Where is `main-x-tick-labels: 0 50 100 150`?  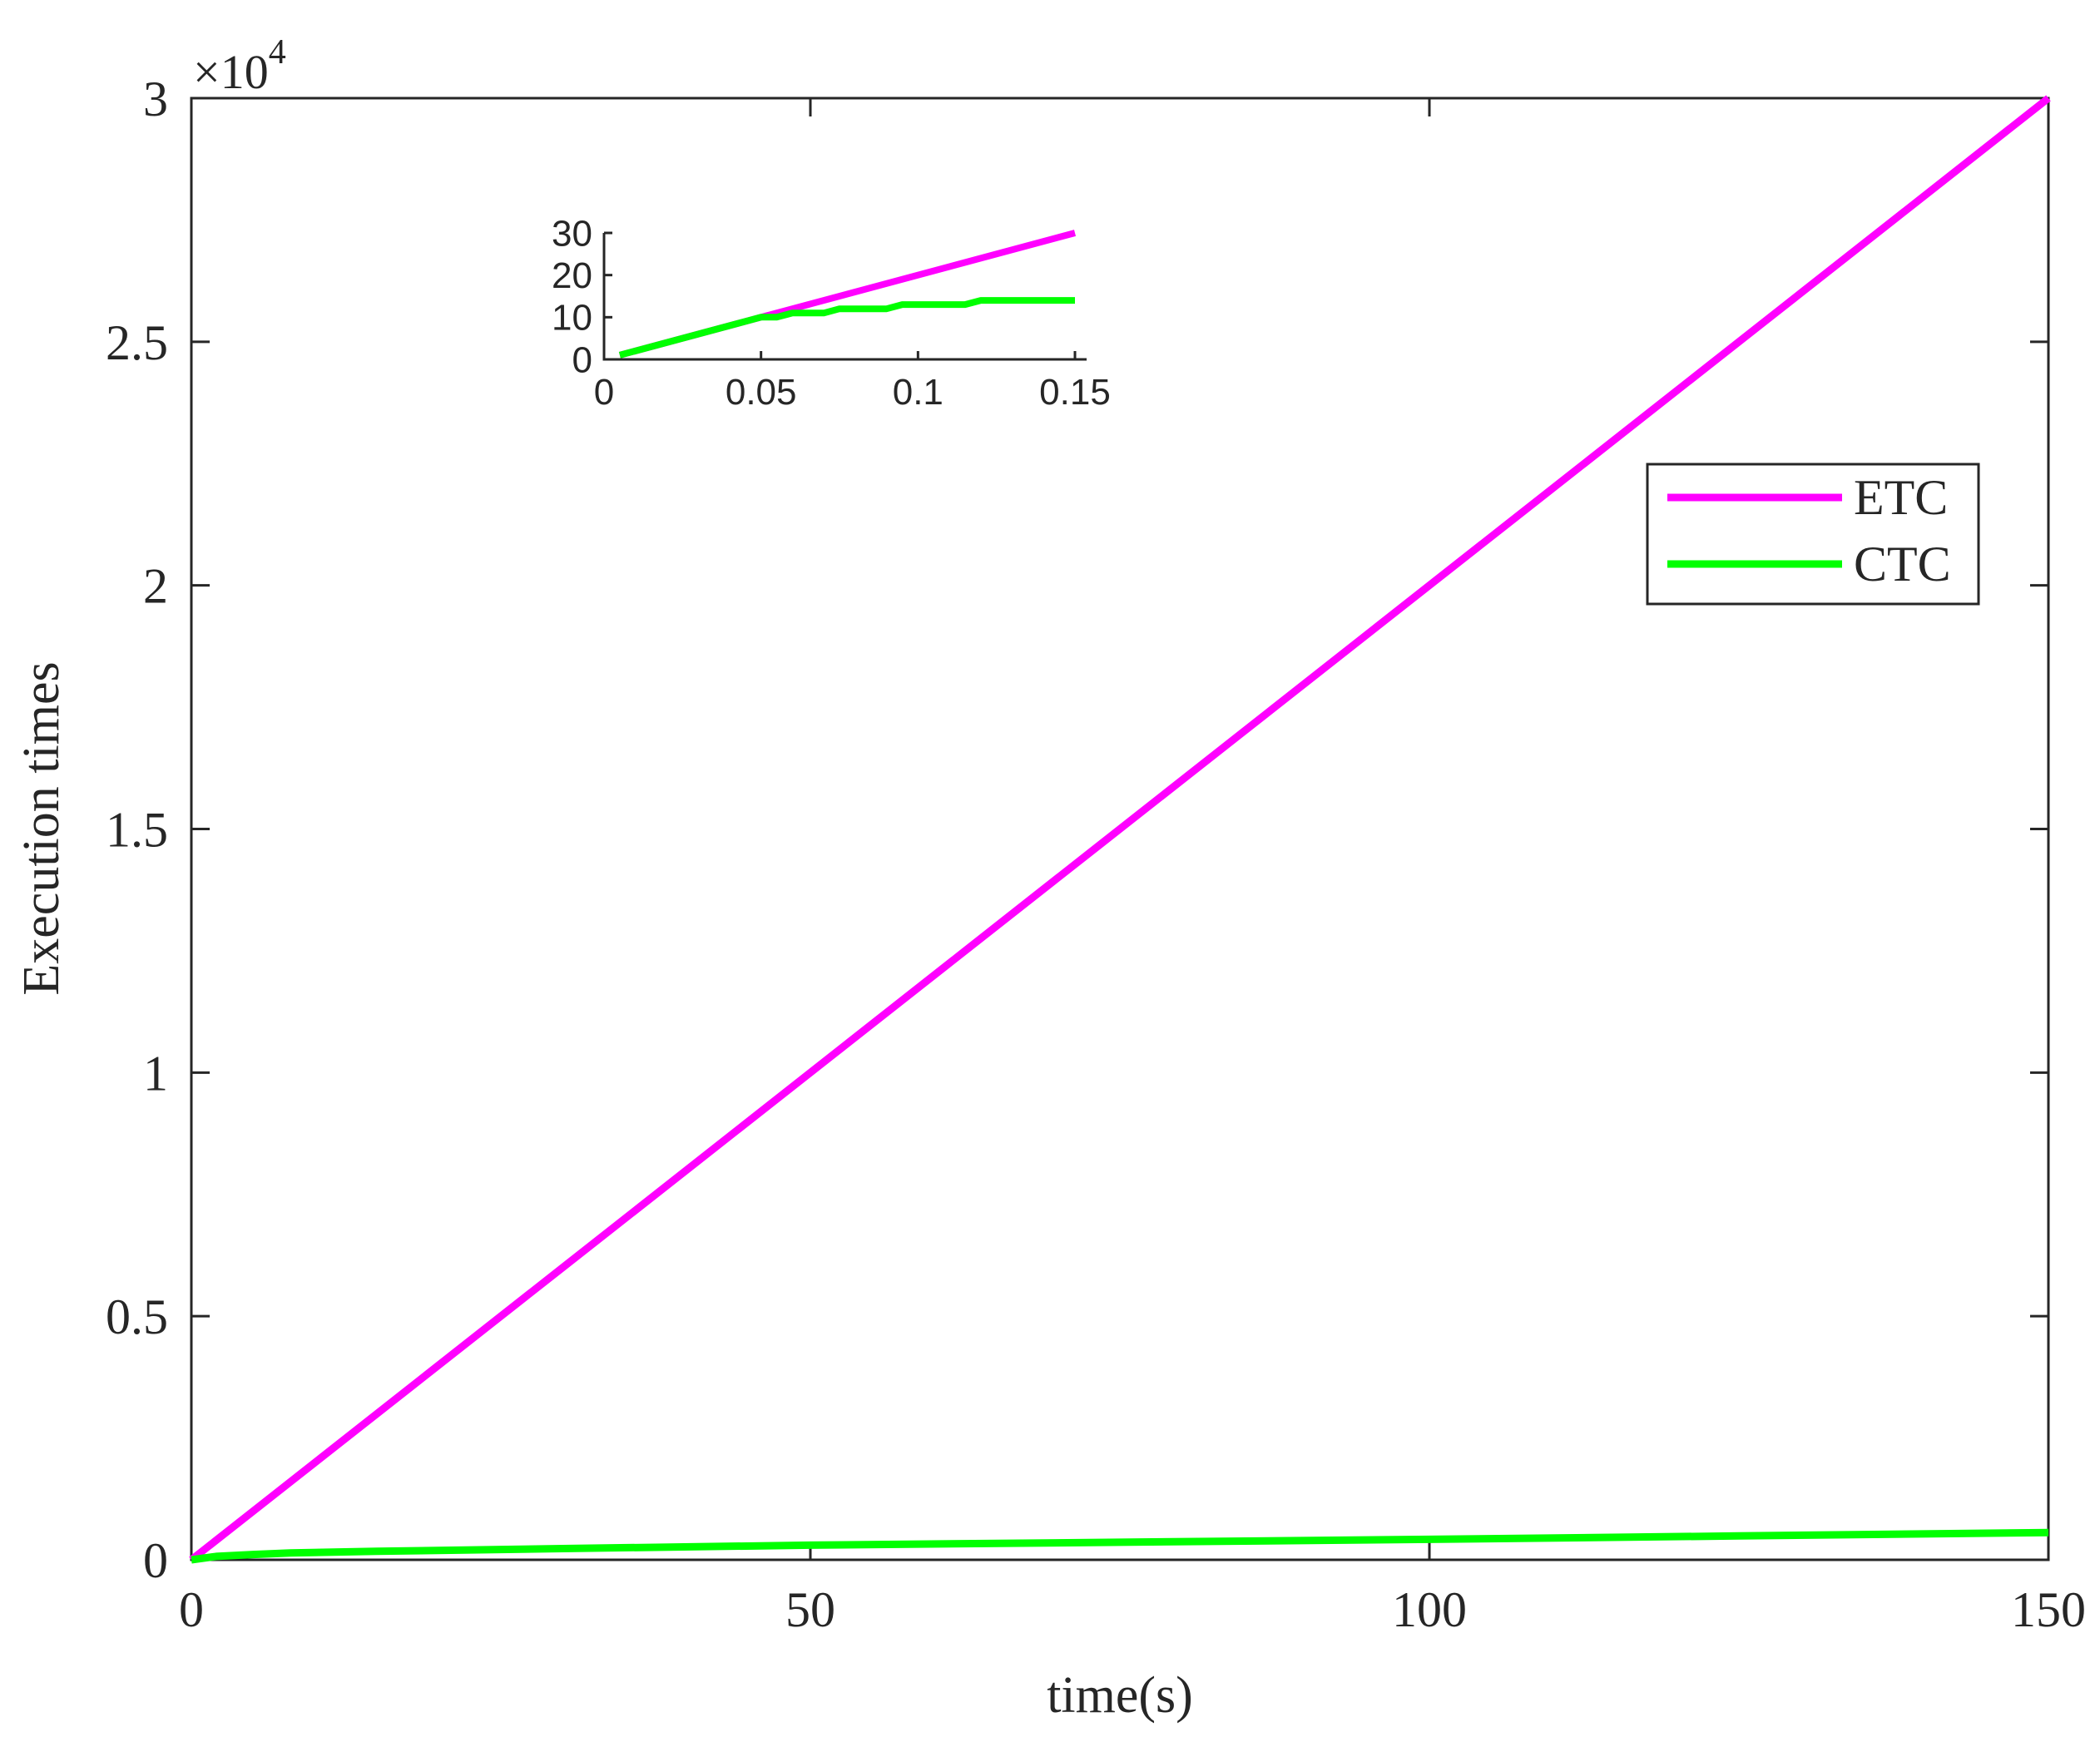 main-x-tick-labels: 0 50 100 150 is located at coordinates (1132, 1609).